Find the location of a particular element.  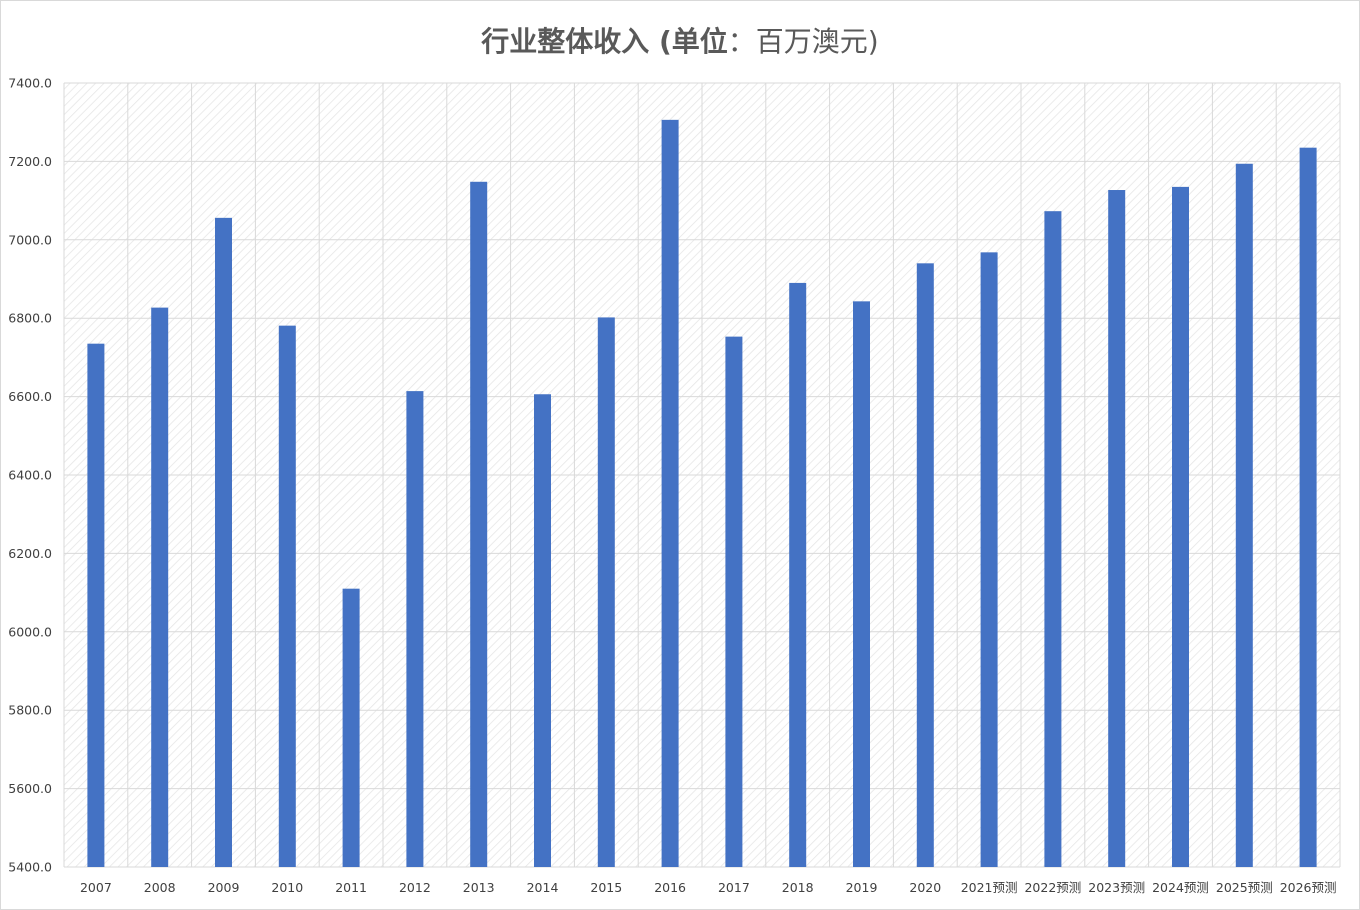

x-tick-label: 2013 is located at coordinates (479, 887).